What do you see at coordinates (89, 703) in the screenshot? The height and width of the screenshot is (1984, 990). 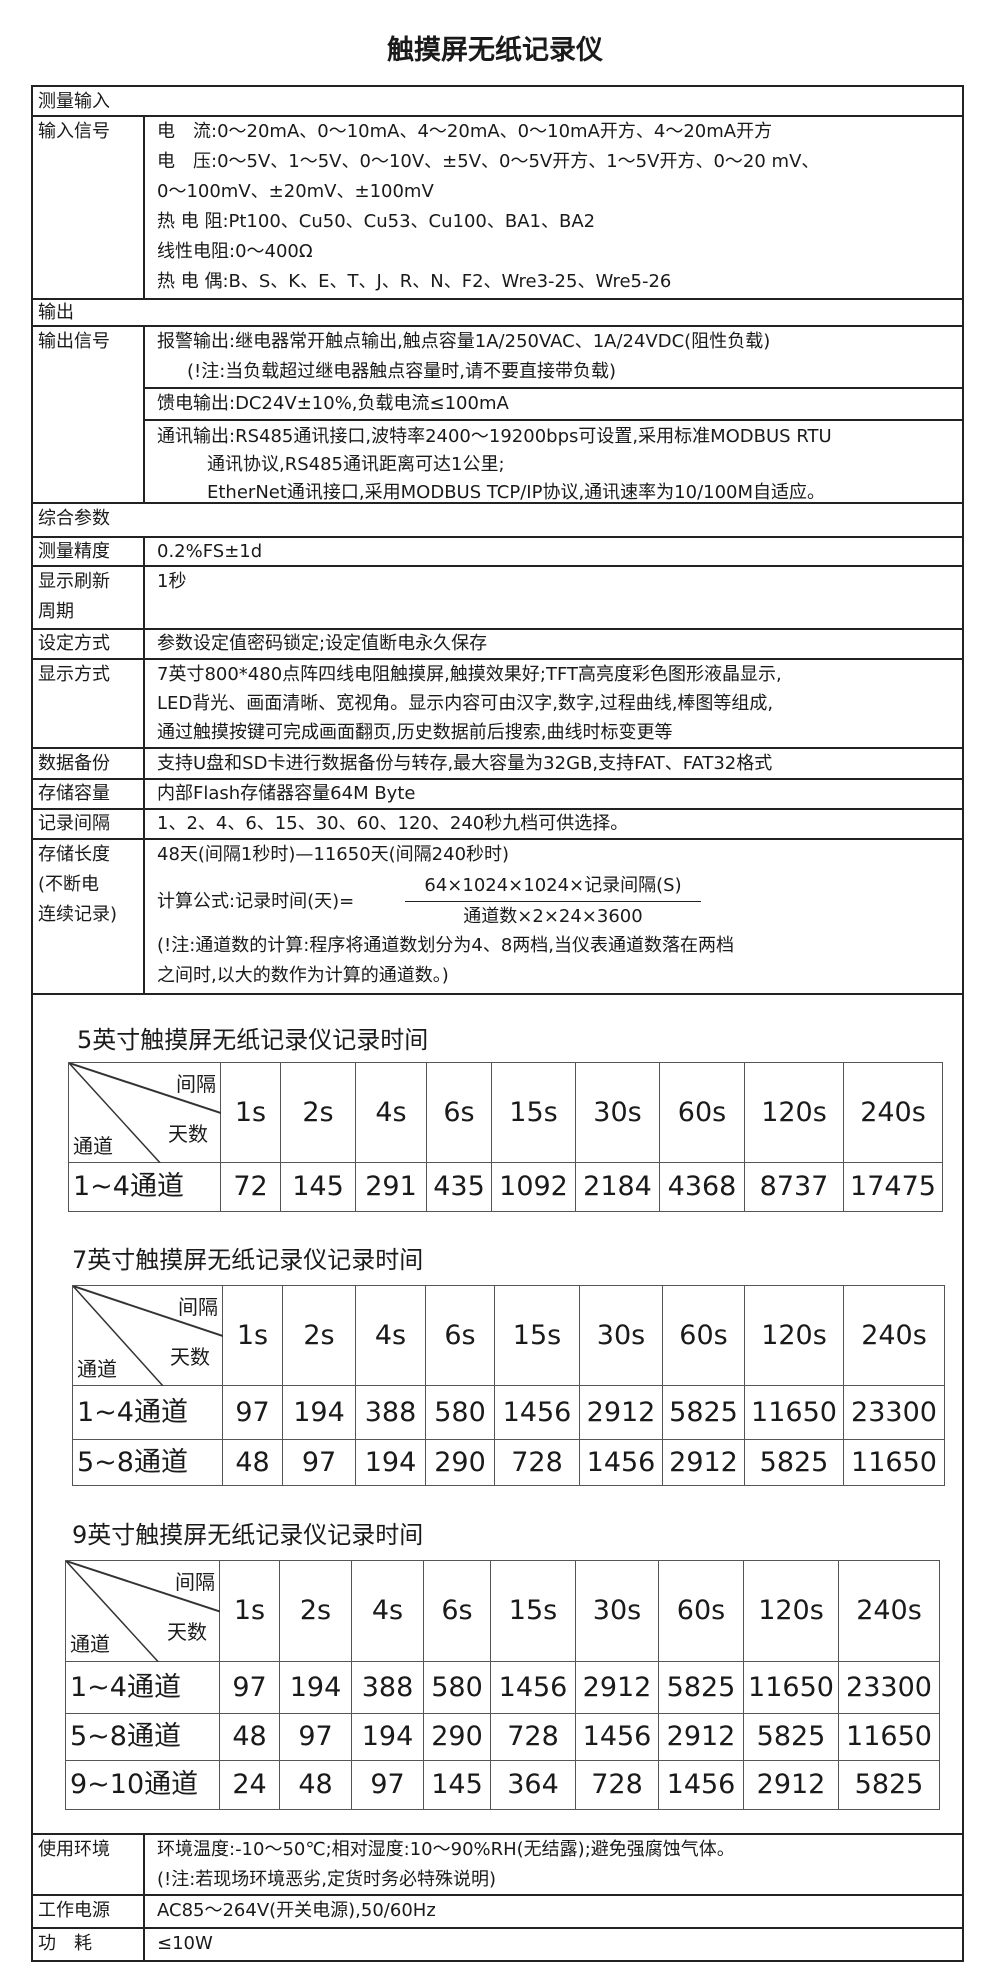 I see `label-display: 显示方式` at bounding box center [89, 703].